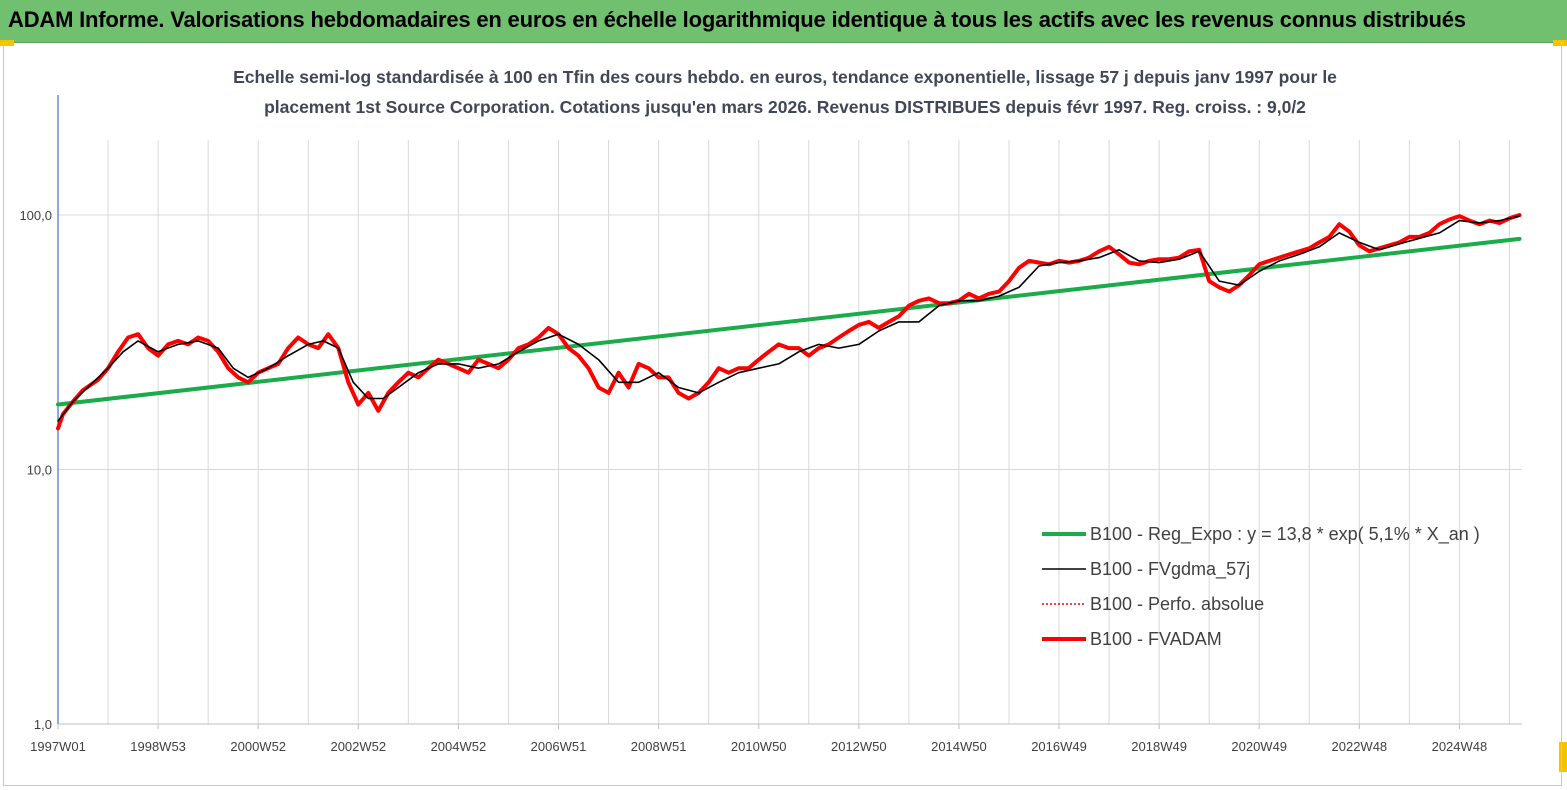  Describe the element at coordinates (859, 746) in the screenshot. I see `x-tick-label: 2012W50` at that location.